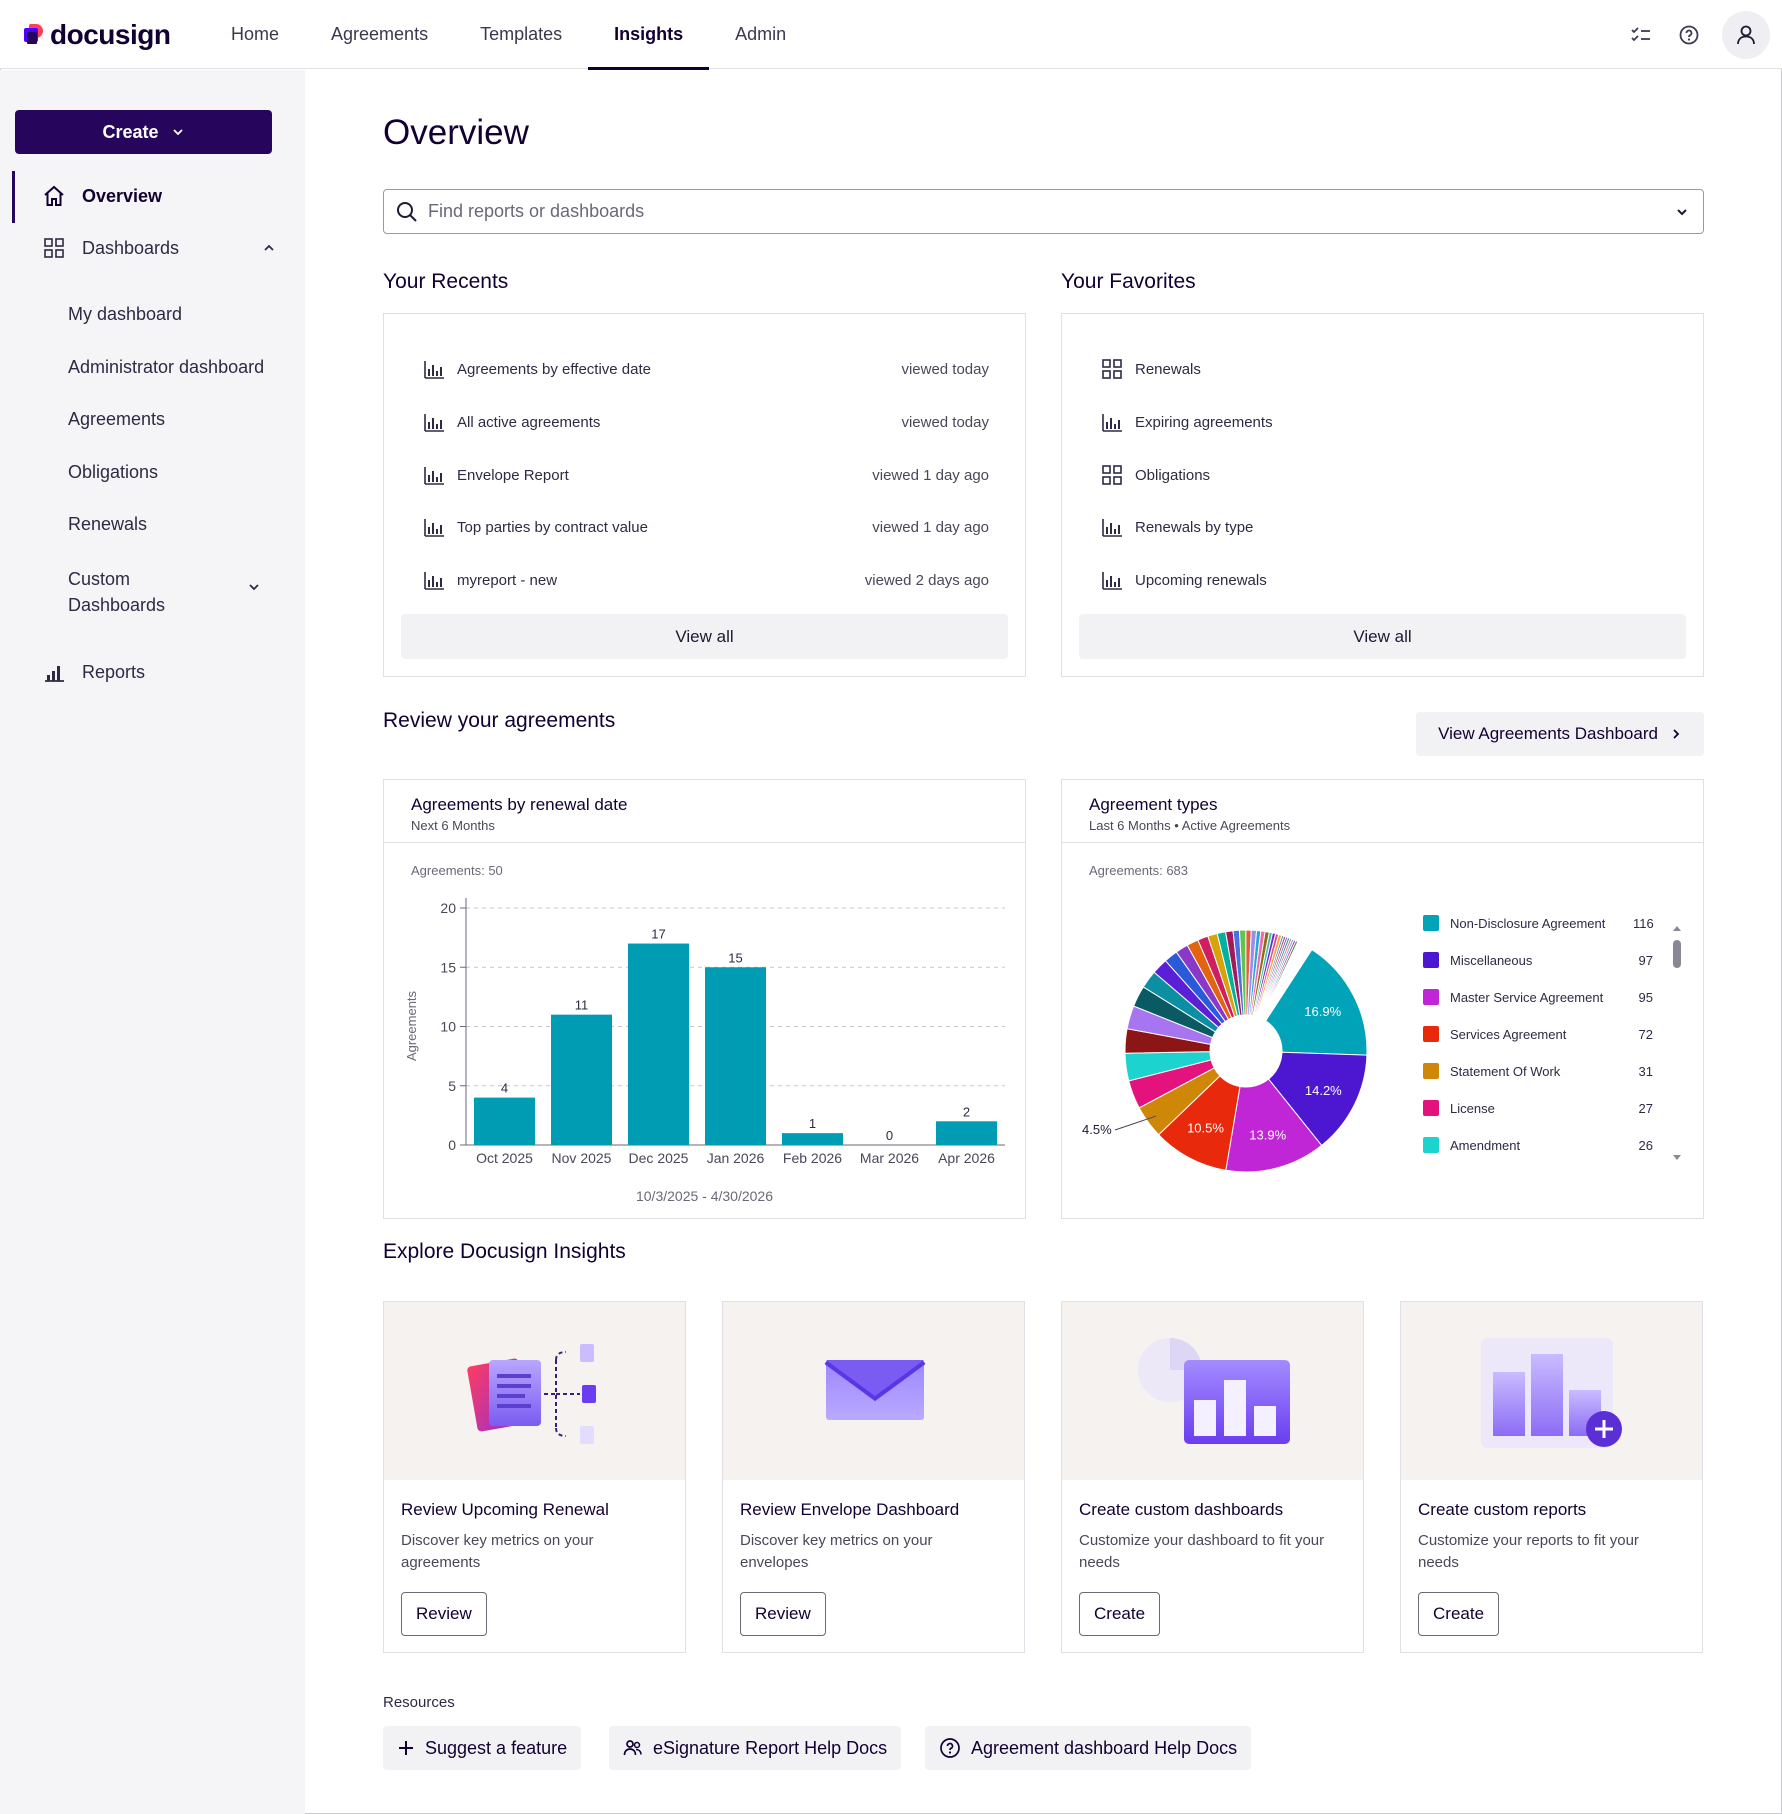 The height and width of the screenshot is (1814, 1782). Describe the element at coordinates (736, 1158) in the screenshot. I see `x-tick-label: Jan 2026` at that location.